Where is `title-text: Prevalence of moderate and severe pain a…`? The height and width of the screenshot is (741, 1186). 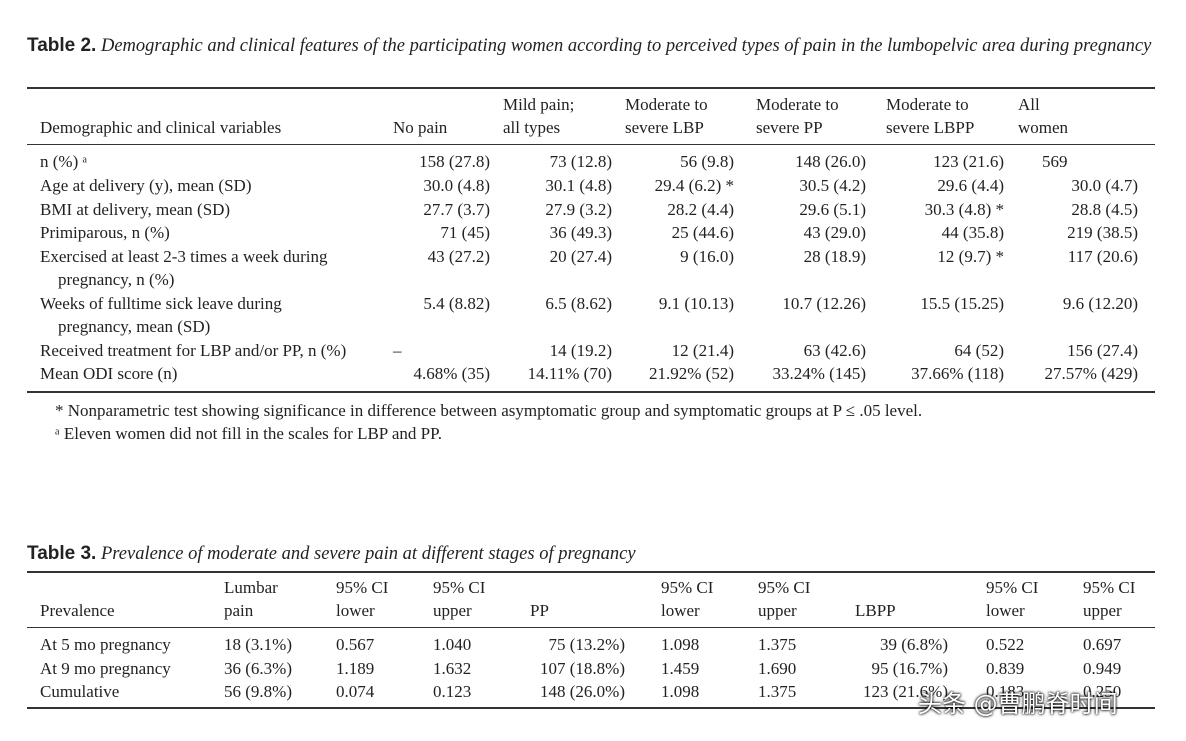
title-text: Prevalence of moderate and severe pain a… is located at coordinates (368, 554).